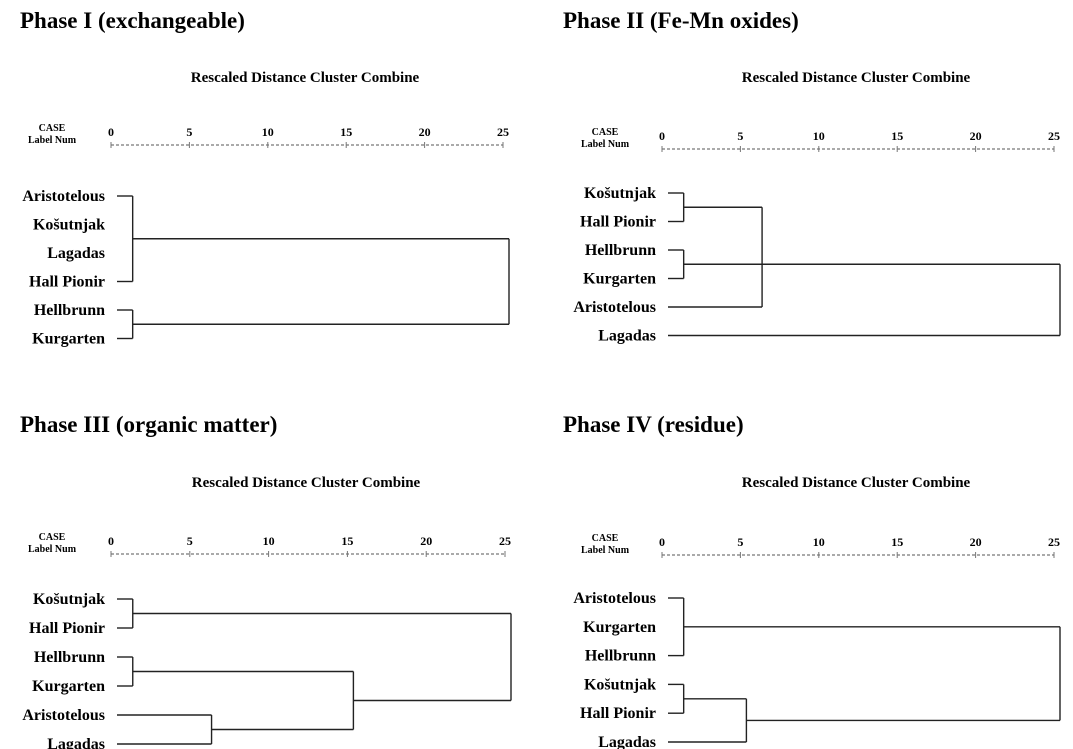 This screenshot has height=749, width=1073. Describe the element at coordinates (148, 424) in the screenshot. I see `panel-title: Phase III (organic matter)` at that location.